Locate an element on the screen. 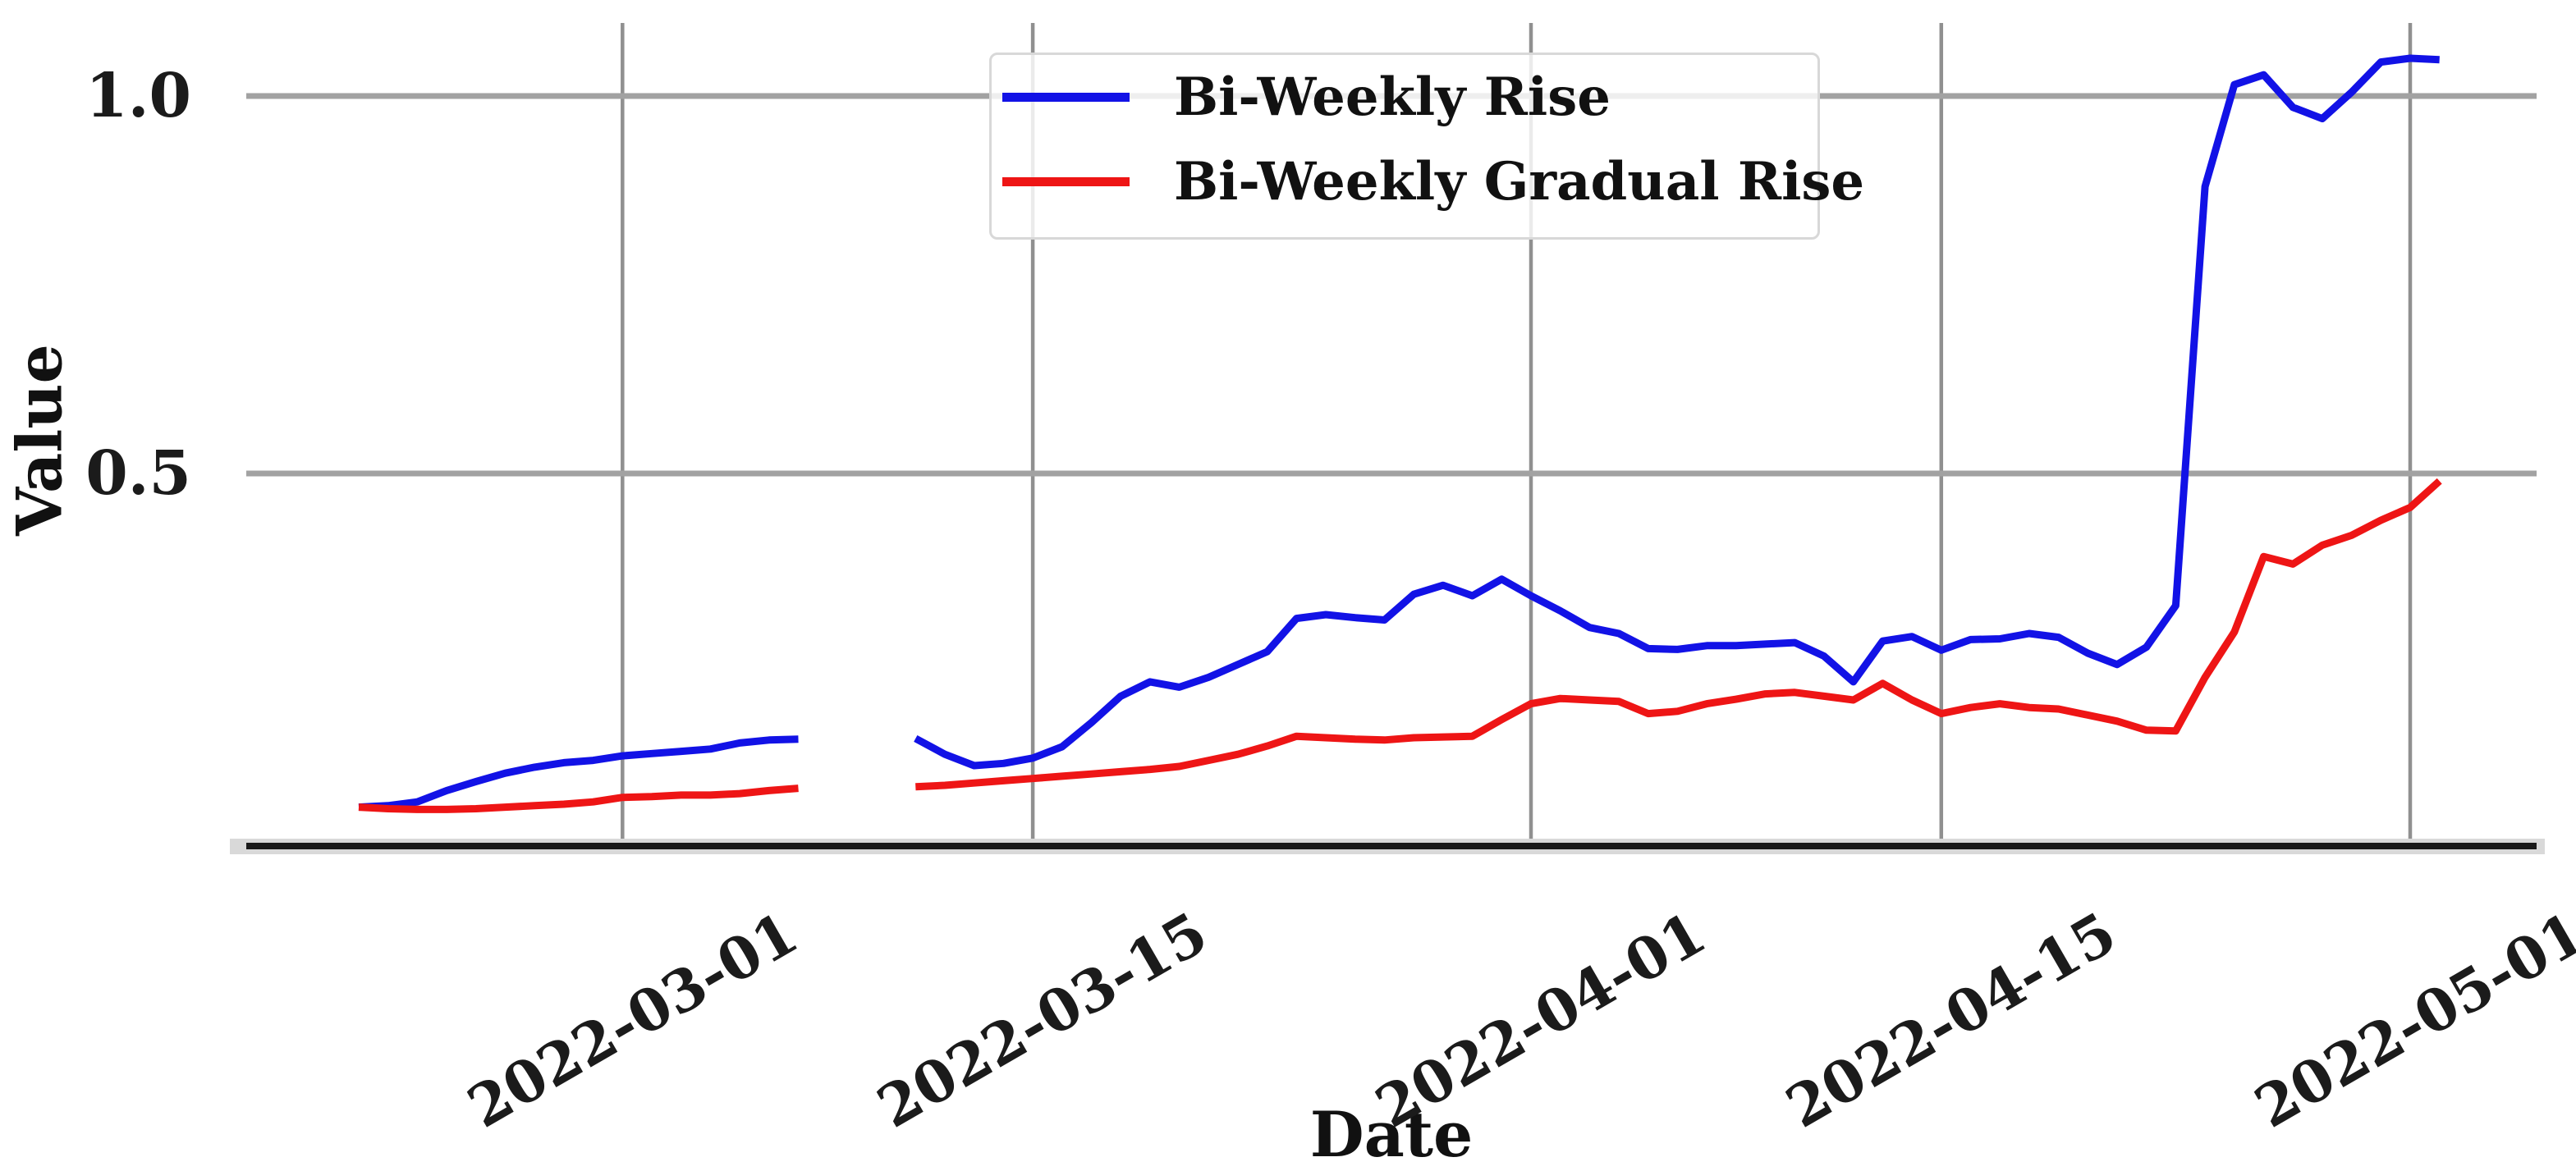 The width and height of the screenshot is (2576, 1171). blue-line-swatch is located at coordinates (1066, 98).